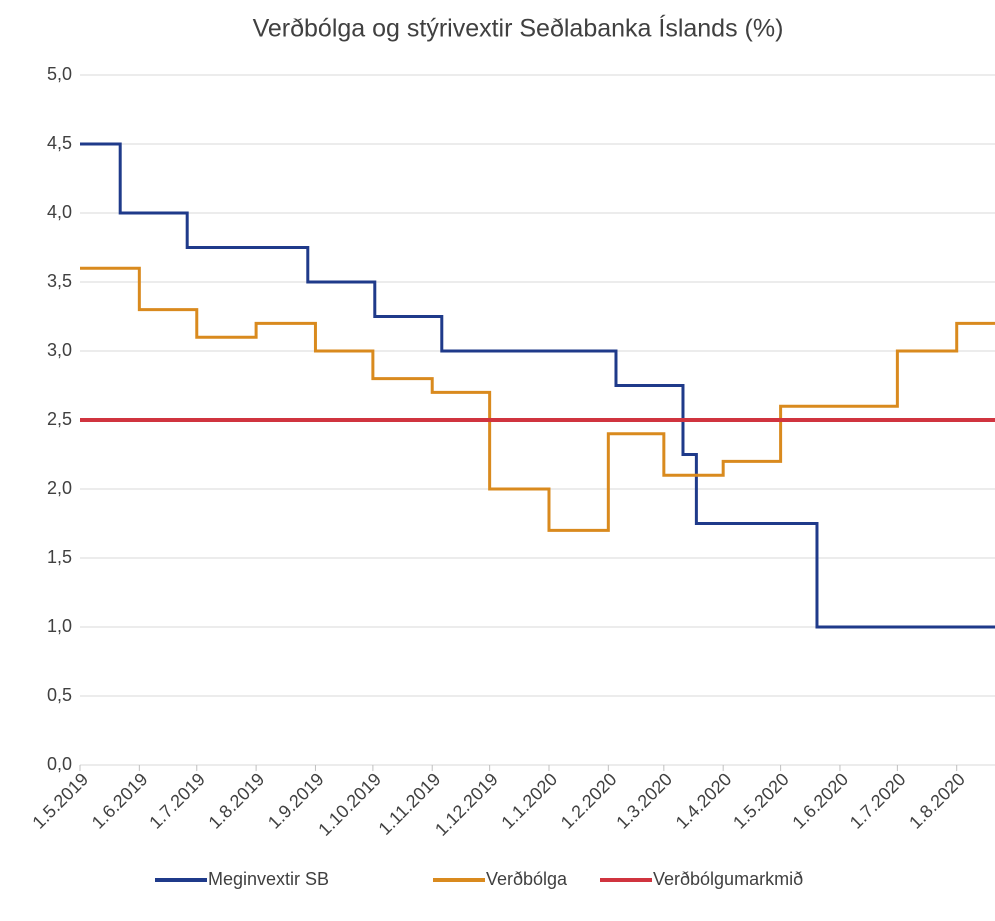 The width and height of the screenshot is (995, 921). Describe the element at coordinates (878, 801) in the screenshot. I see `x-tick-label: 1.7.2020` at that location.